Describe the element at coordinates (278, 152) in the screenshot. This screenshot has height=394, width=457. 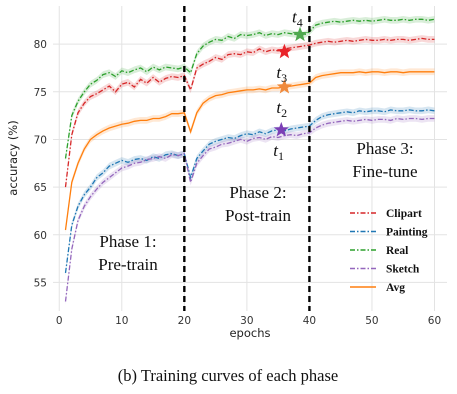
I see `star-label-t1: t1` at that location.